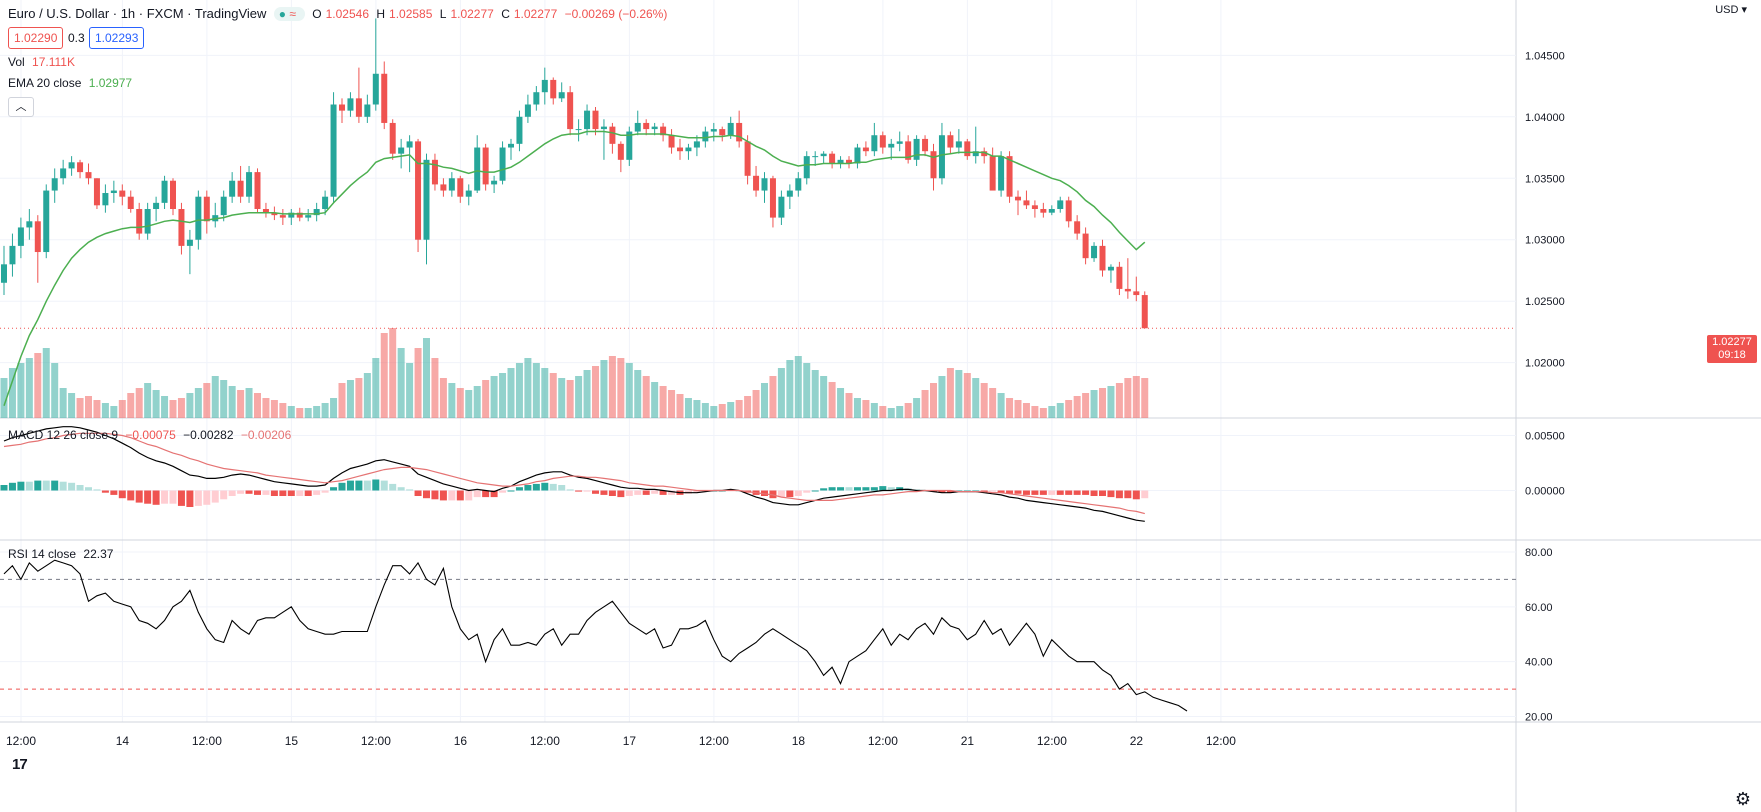  Describe the element at coordinates (21, 107) in the screenshot. I see `chevron-up-icon: ︿` at that location.